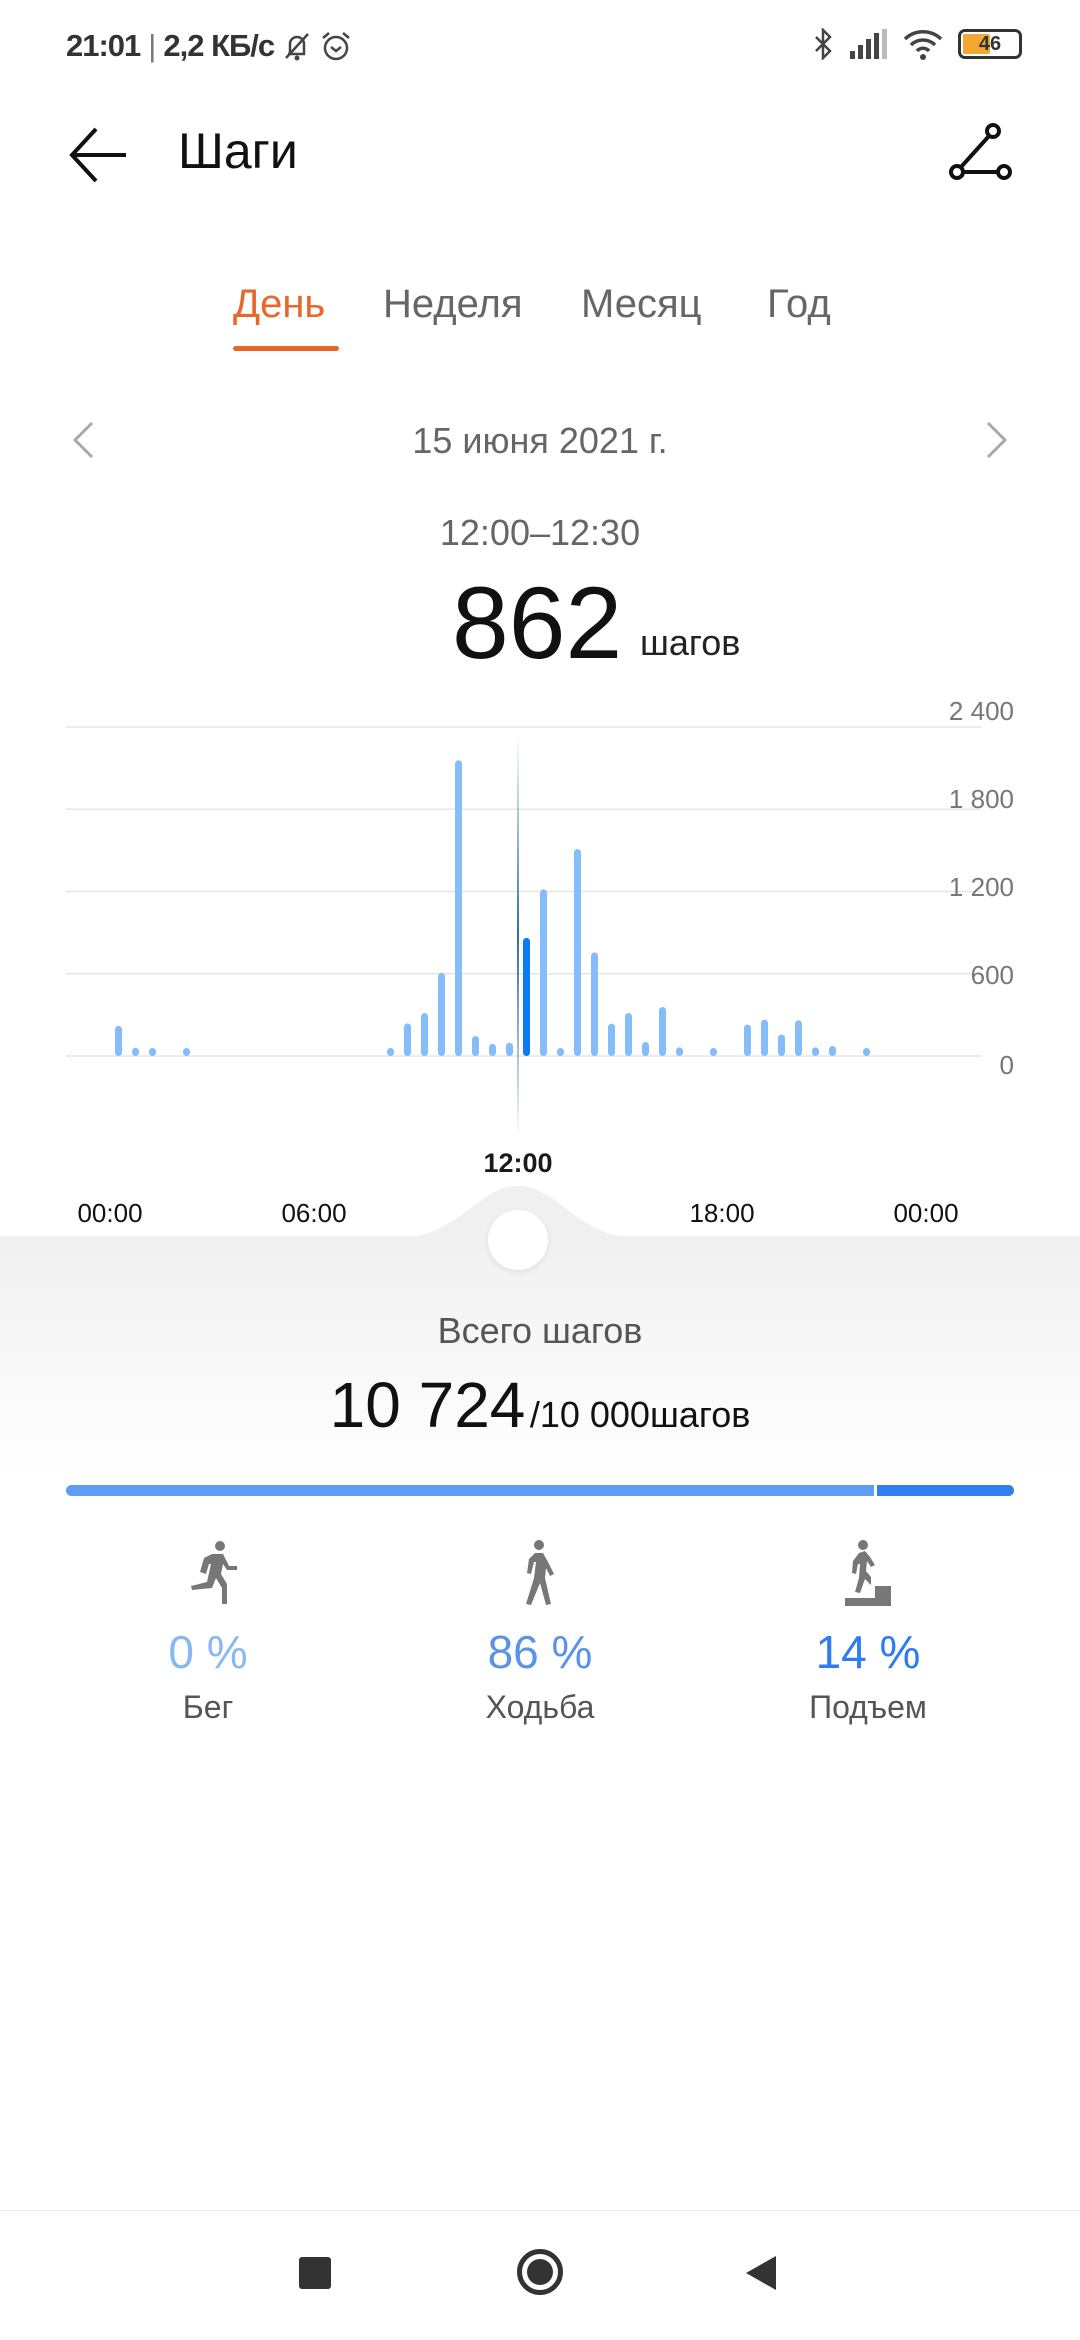 This screenshot has width=1080, height=2340. What do you see at coordinates (83, 440) in the screenshot?
I see `previous-day-button` at bounding box center [83, 440].